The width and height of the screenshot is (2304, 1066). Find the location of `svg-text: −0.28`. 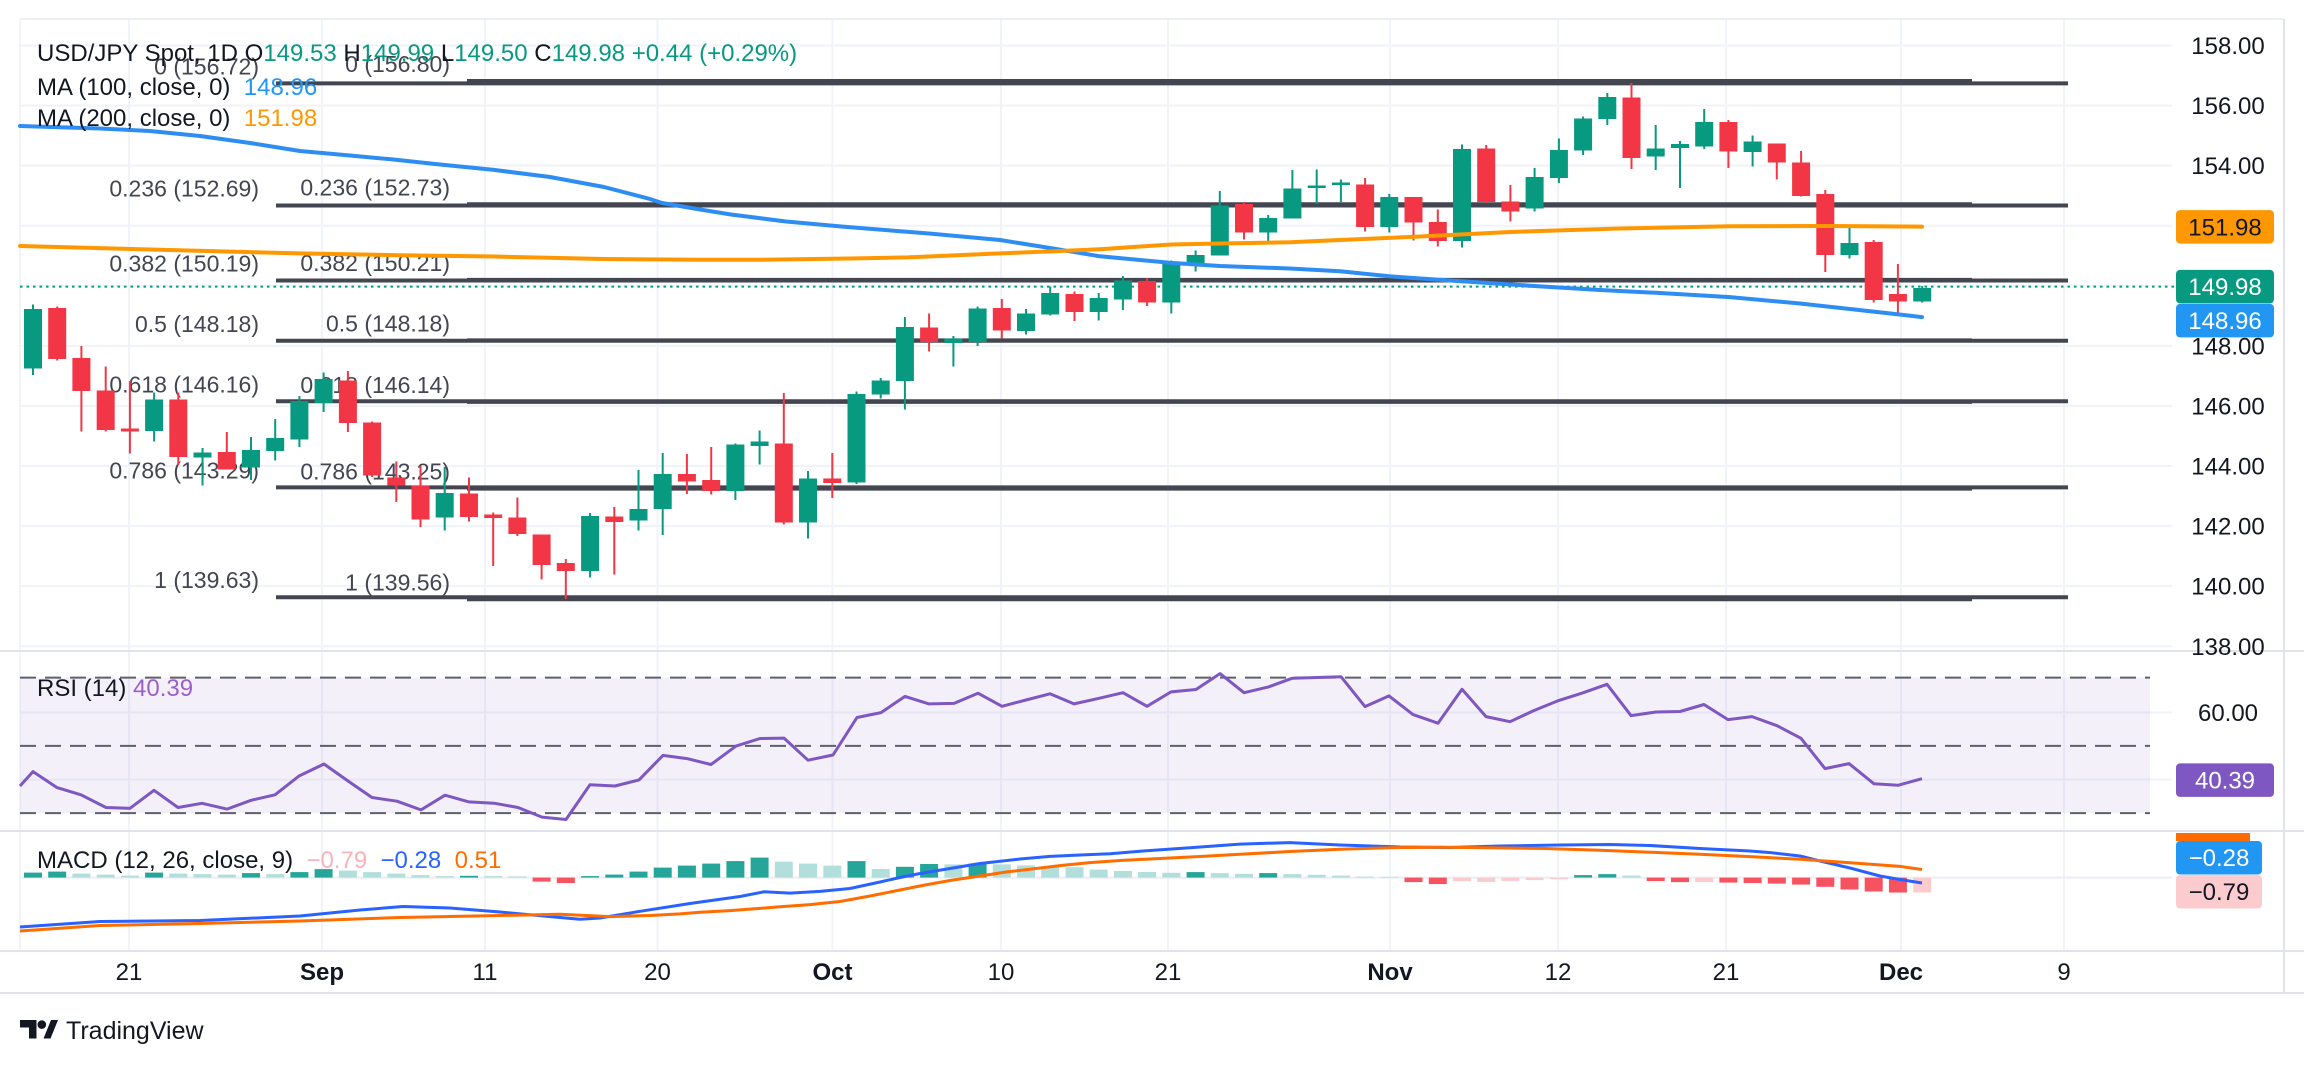

svg-text: −0.28 is located at coordinates (2219, 858).